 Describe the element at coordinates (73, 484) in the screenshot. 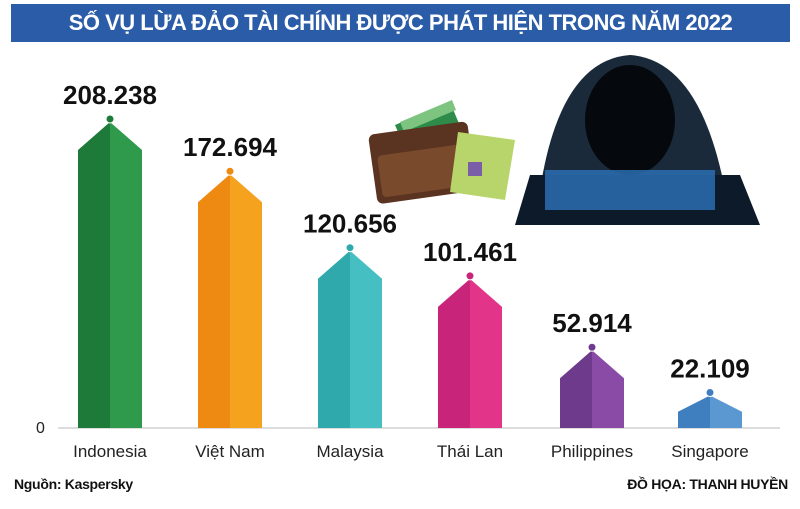

I see `source-note: Nguồn: Kaspersky` at that location.